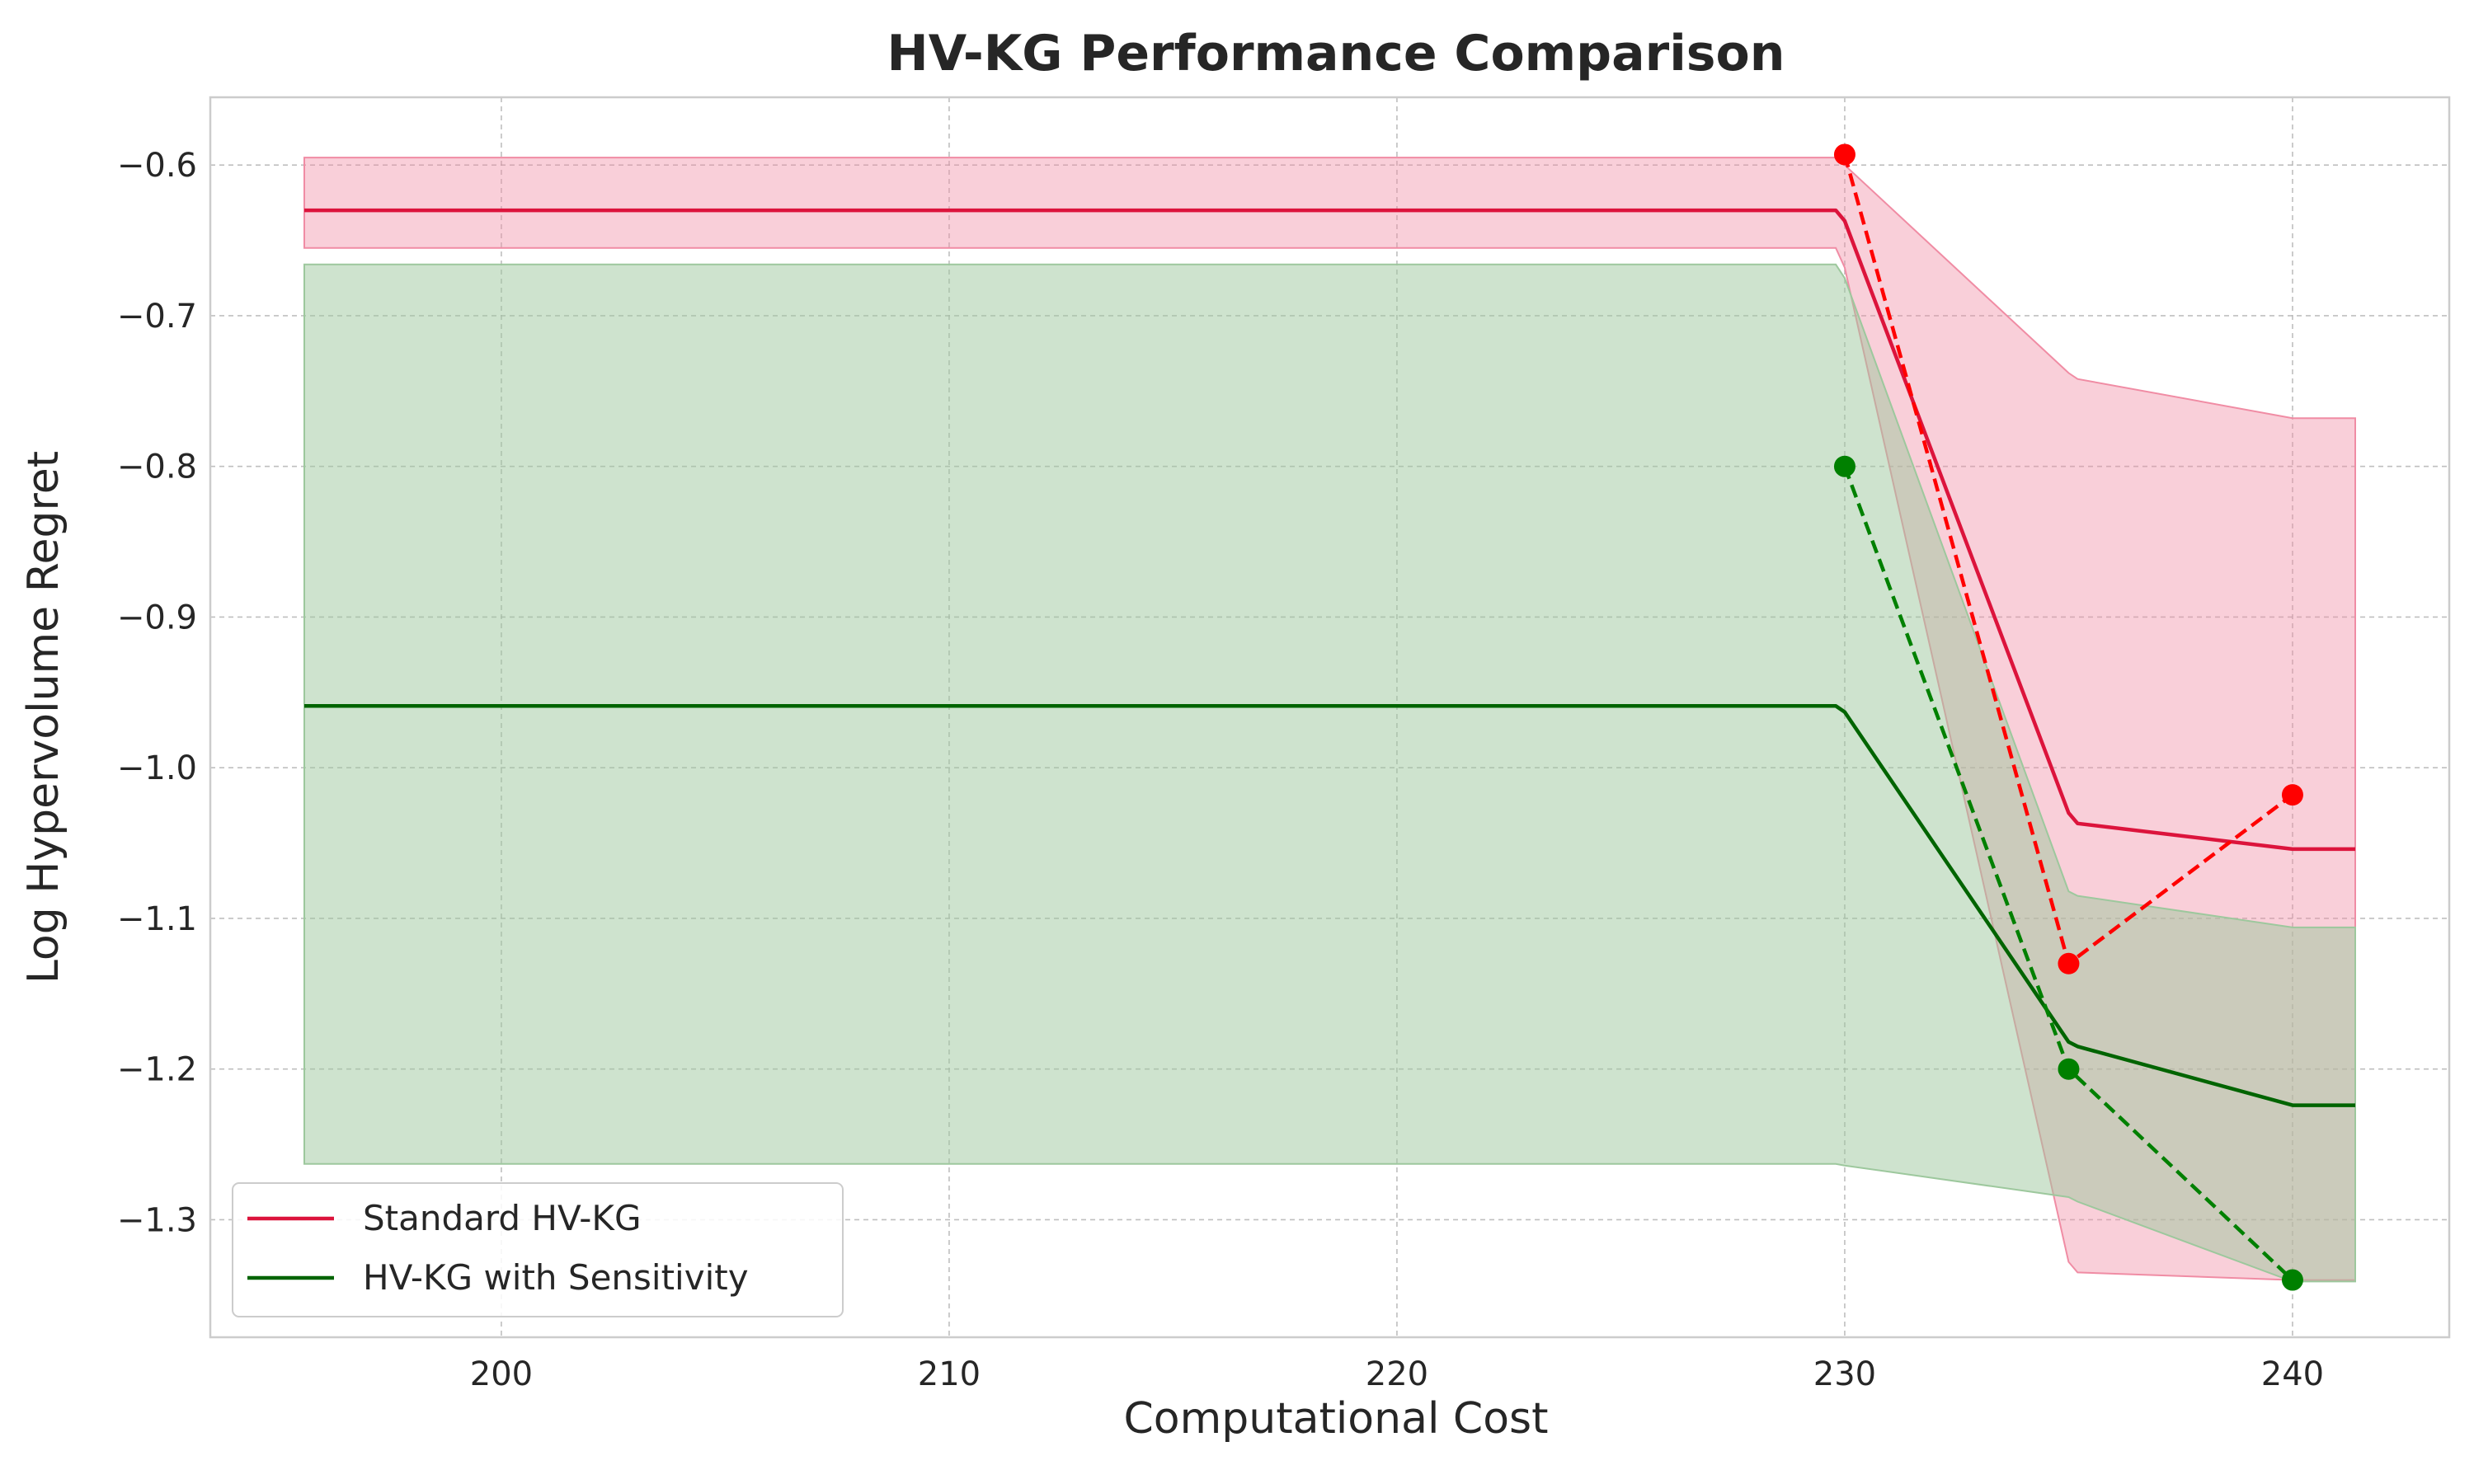 Image resolution: width=2474 pixels, height=1484 pixels. I want to click on y-axis-label: Log Hypervolume Regret, so click(43, 717).